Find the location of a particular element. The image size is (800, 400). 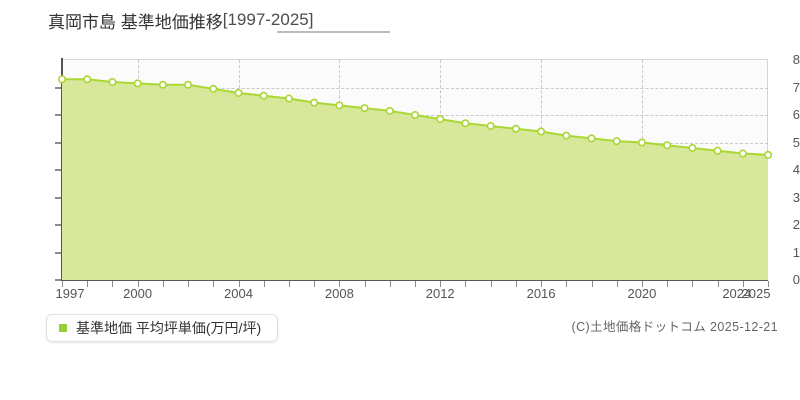

legend-label: 基準地価 平均坪単価(万円/坪) is located at coordinates (169, 328).